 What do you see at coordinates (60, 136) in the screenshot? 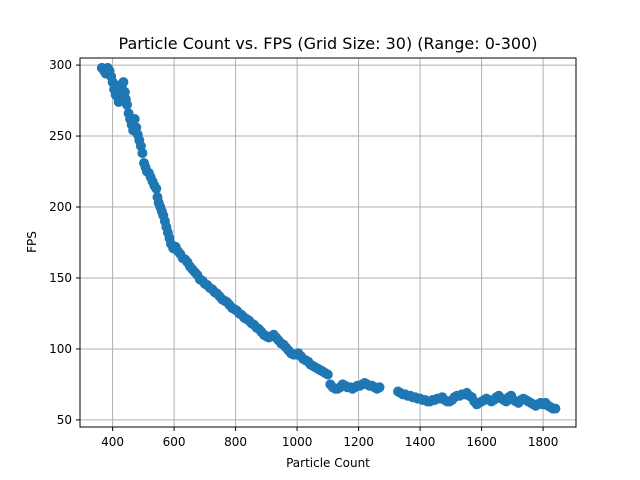
I see `y-tick-label: 250` at bounding box center [60, 136].